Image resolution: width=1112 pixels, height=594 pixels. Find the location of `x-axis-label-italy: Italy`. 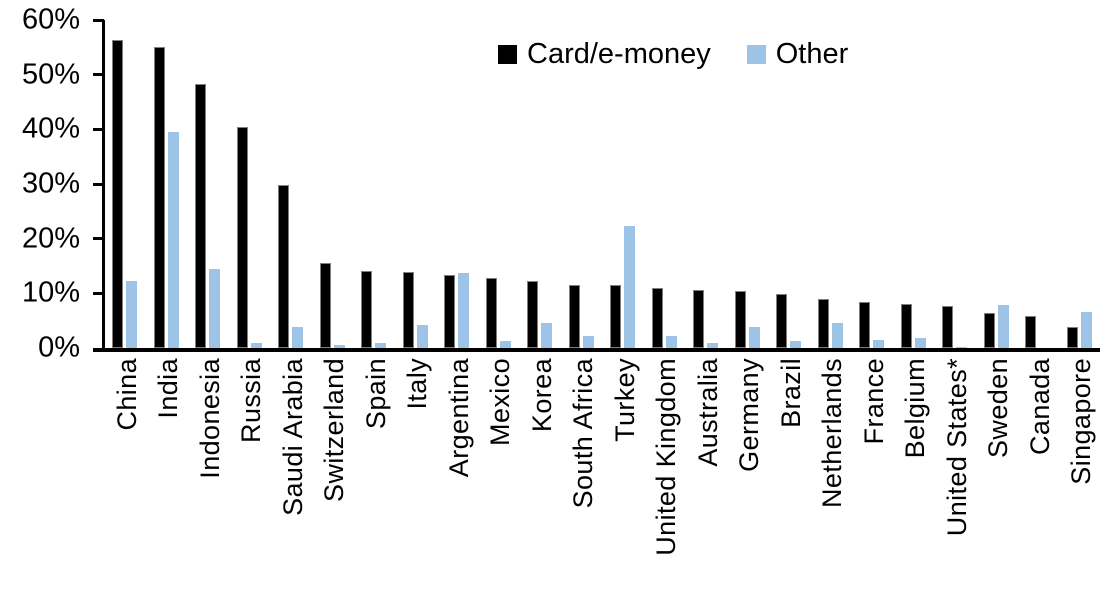

x-axis-label-italy: Italy is located at coordinates (417, 384).